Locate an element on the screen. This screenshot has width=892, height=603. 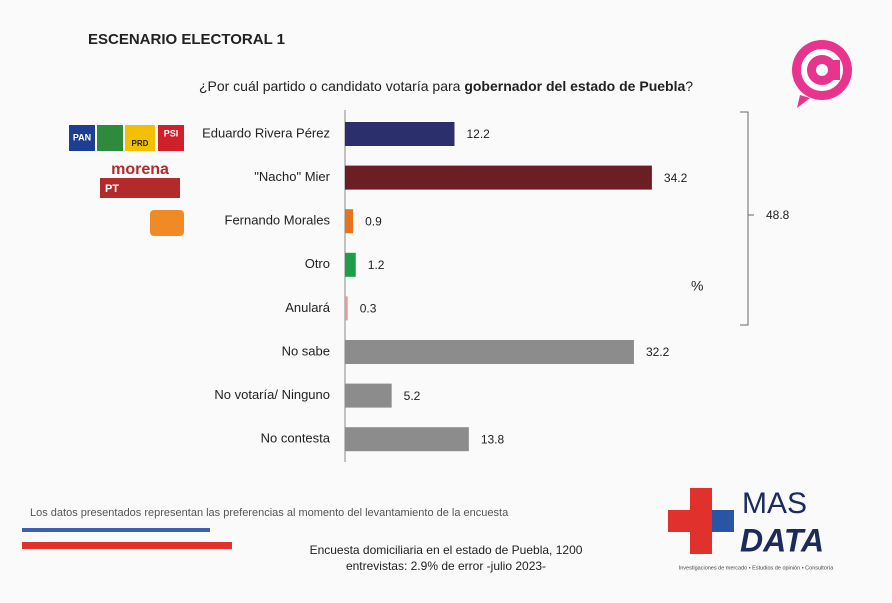
brand-name: DATA is located at coordinates (782, 540).